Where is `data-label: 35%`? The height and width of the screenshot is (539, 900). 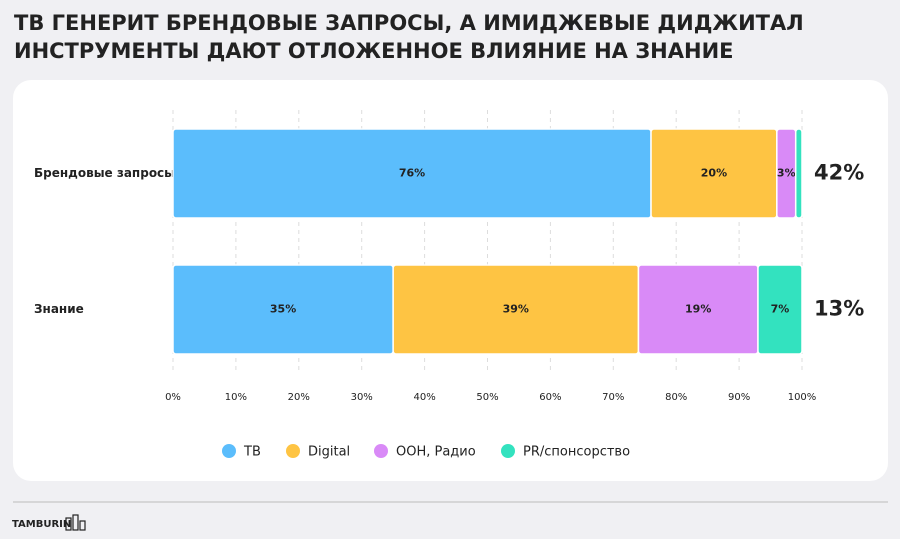
data-label: 35% is located at coordinates (283, 309).